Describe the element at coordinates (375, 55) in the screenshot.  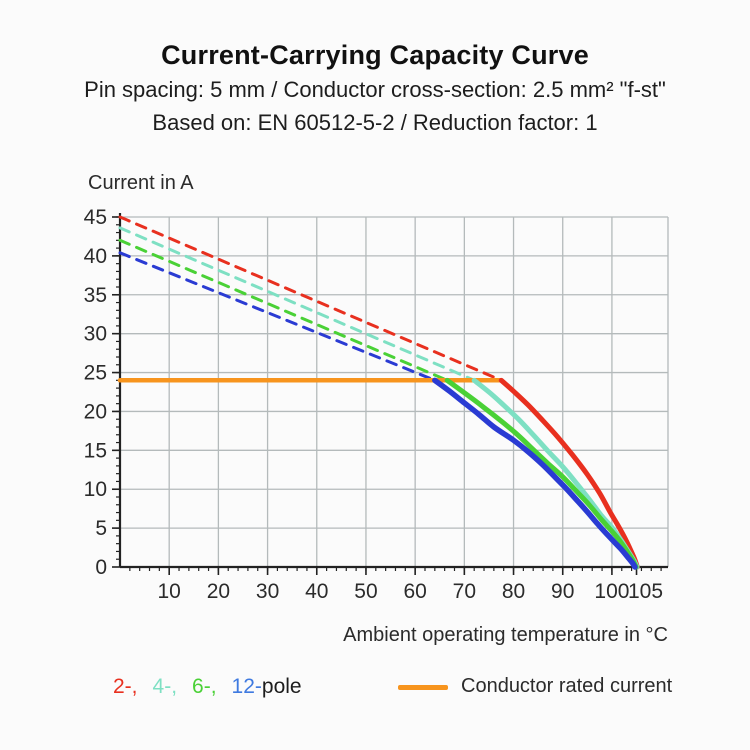
I see `page-title: Current-Carrying Capacity Curve` at that location.